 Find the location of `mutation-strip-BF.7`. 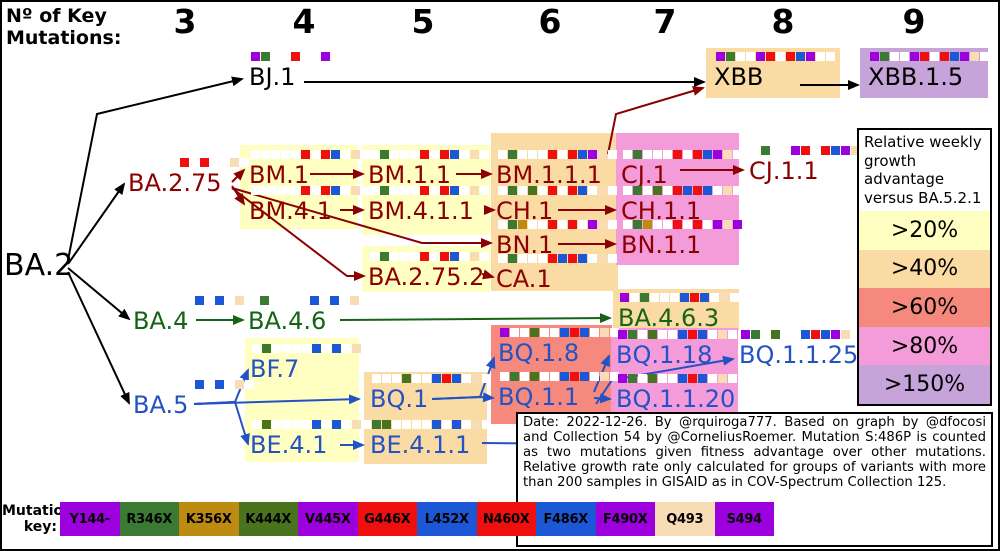

mutation-strip-BF.7 is located at coordinates (311, 348).